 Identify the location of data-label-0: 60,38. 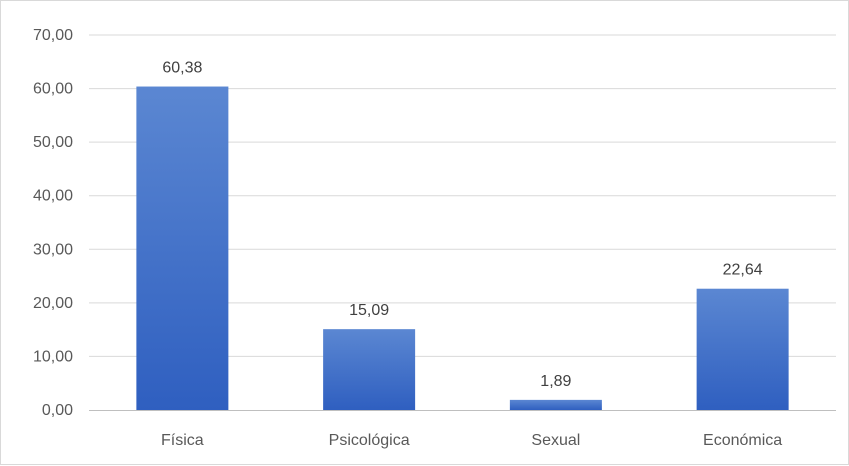
(182, 68).